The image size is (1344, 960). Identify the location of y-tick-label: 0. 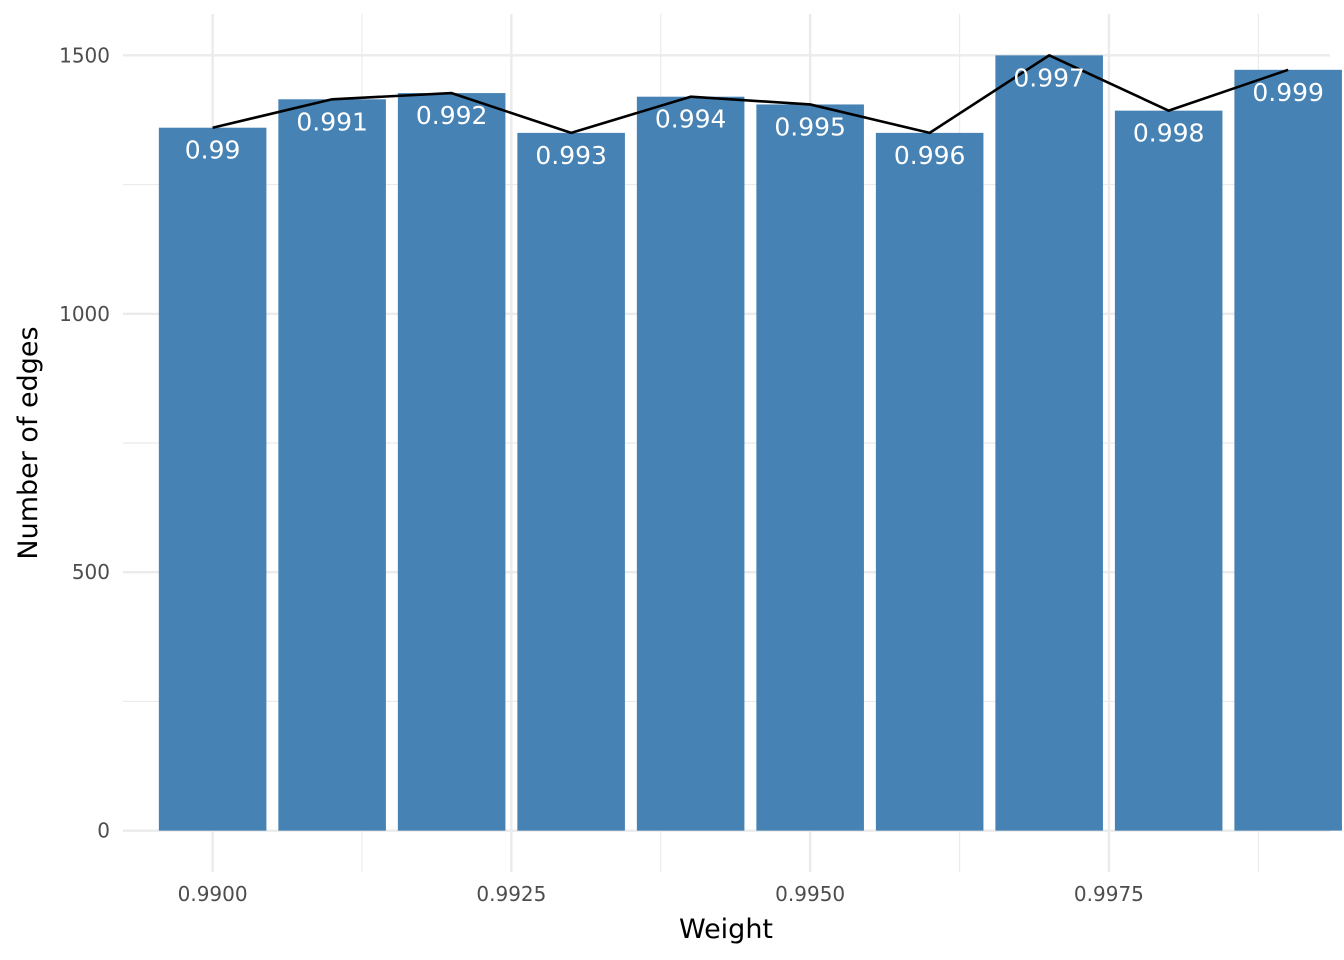
(103, 831).